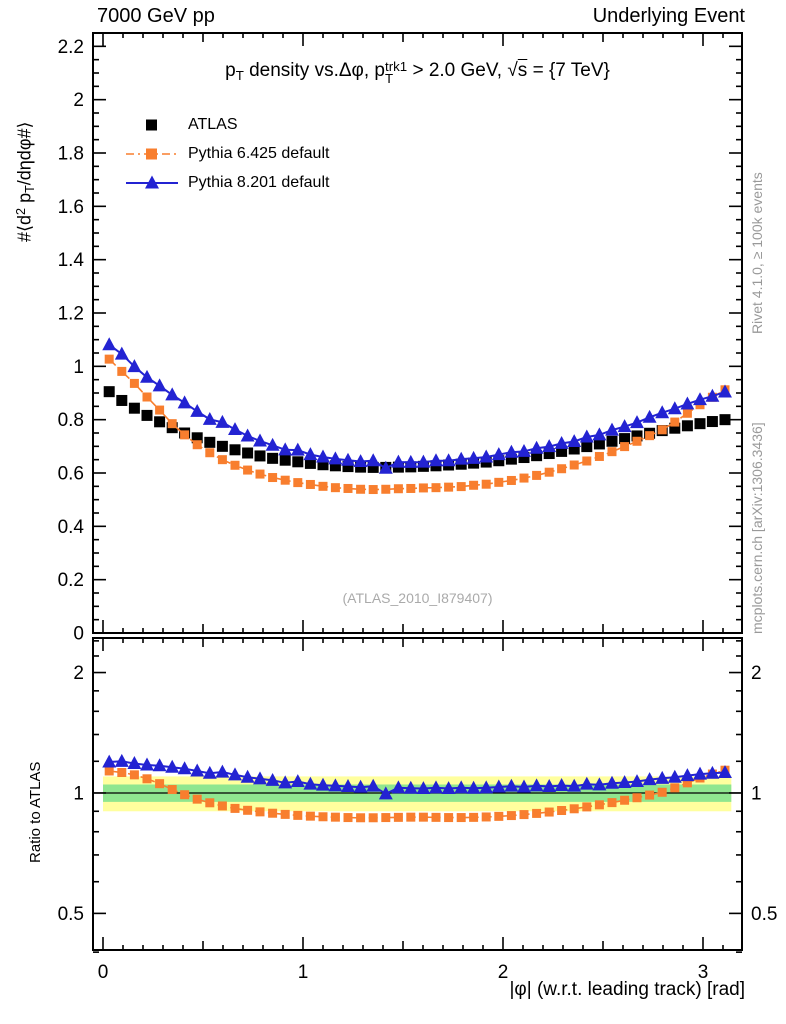  I want to click on pythia8-marker-icon, so click(152, 181).